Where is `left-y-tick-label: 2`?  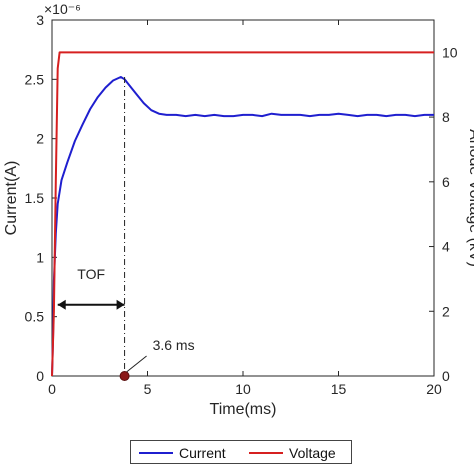
left-y-tick-label: 2 is located at coordinates (40, 139).